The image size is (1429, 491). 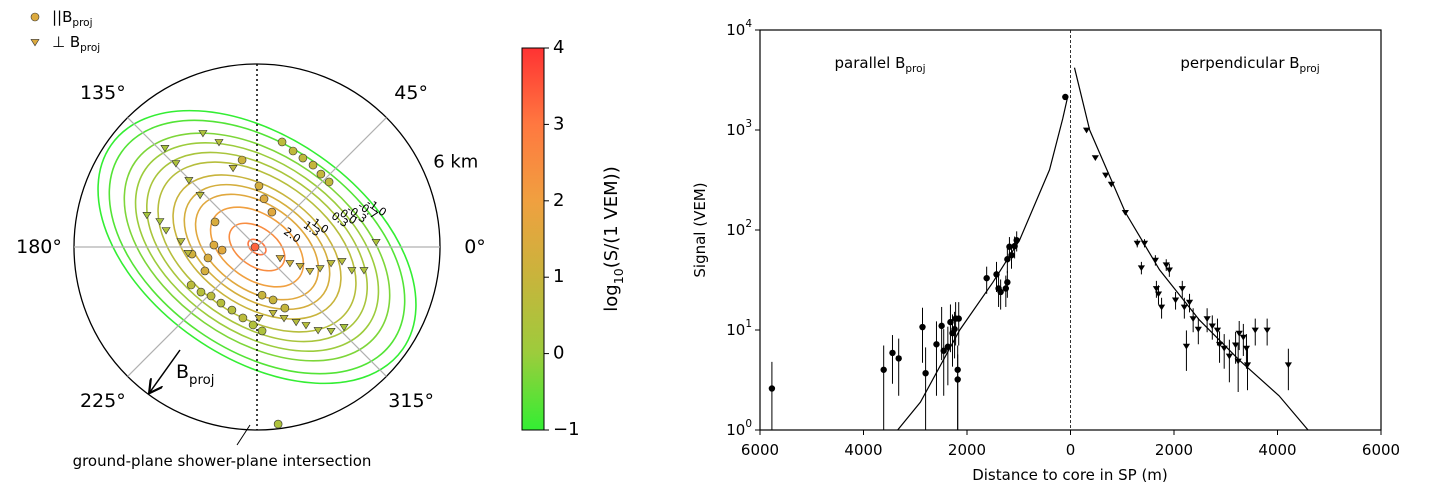 What do you see at coordinates (475, 247) in the screenshot?
I see `angle-label: 0°` at bounding box center [475, 247].